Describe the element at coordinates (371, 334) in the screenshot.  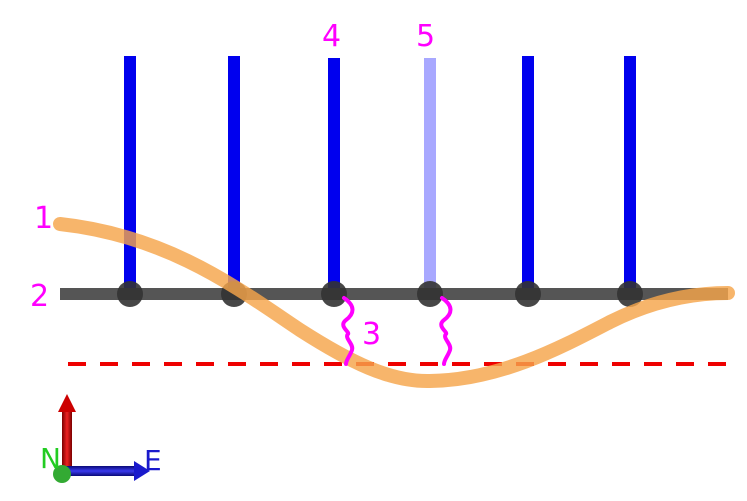
I see `label-gap: 3` at that location.